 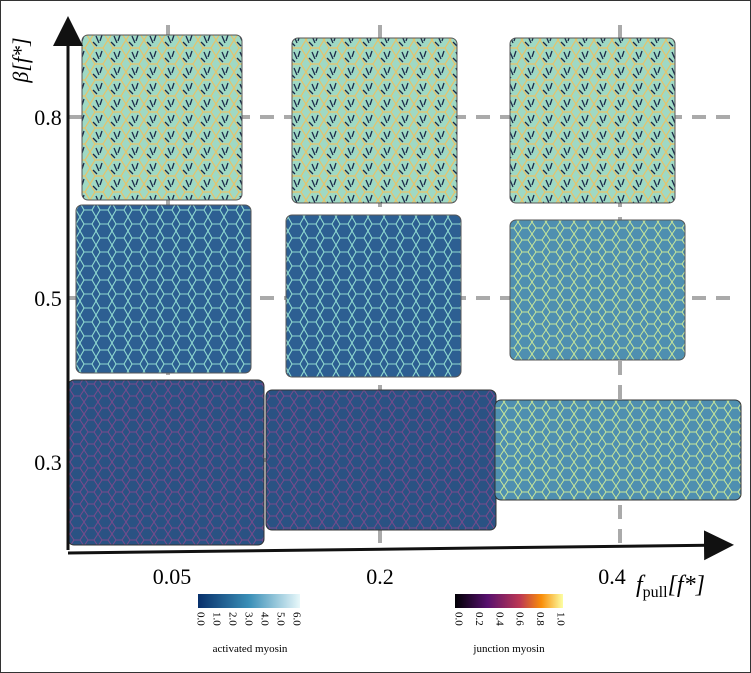 What do you see at coordinates (20, 60) in the screenshot?
I see `y-axis-label: β[f*]` at bounding box center [20, 60].